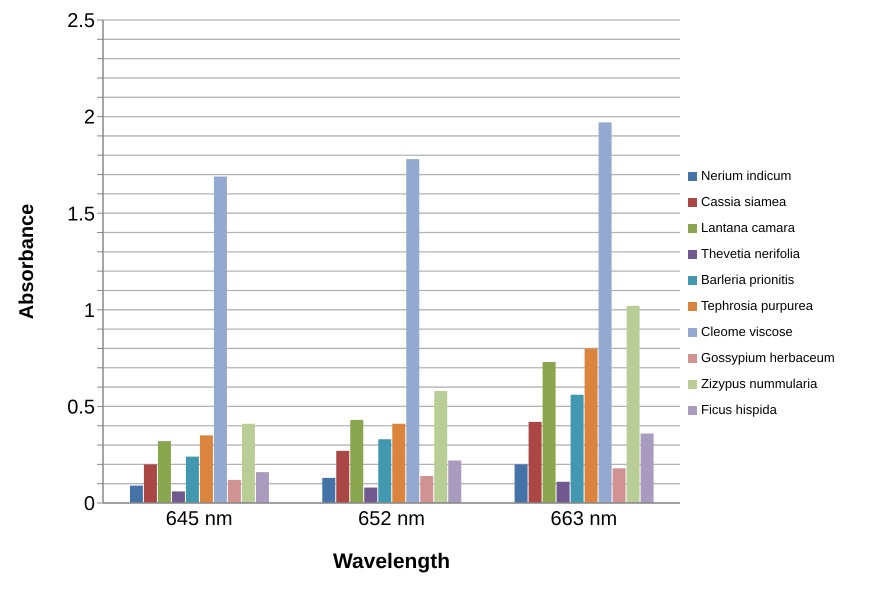 Image resolution: width=877 pixels, height=589 pixels. What do you see at coordinates (391, 519) in the screenshot?
I see `x-tick-label: 652 nm` at bounding box center [391, 519].